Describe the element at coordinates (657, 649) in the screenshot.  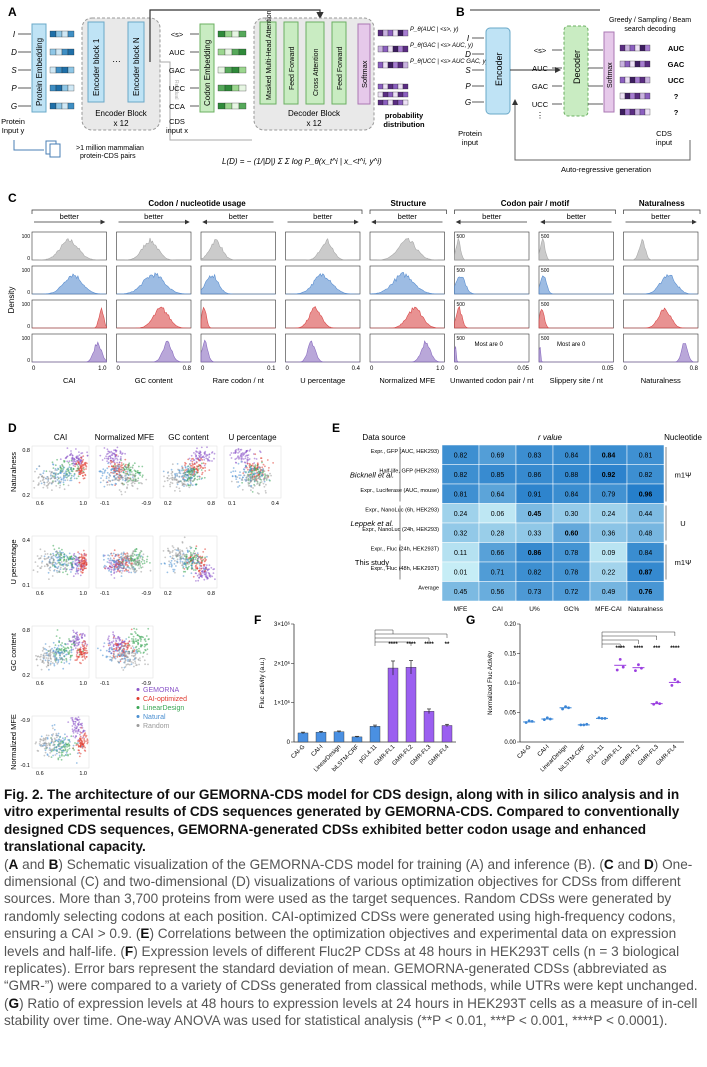
I see `g-significance: ***` at that location.